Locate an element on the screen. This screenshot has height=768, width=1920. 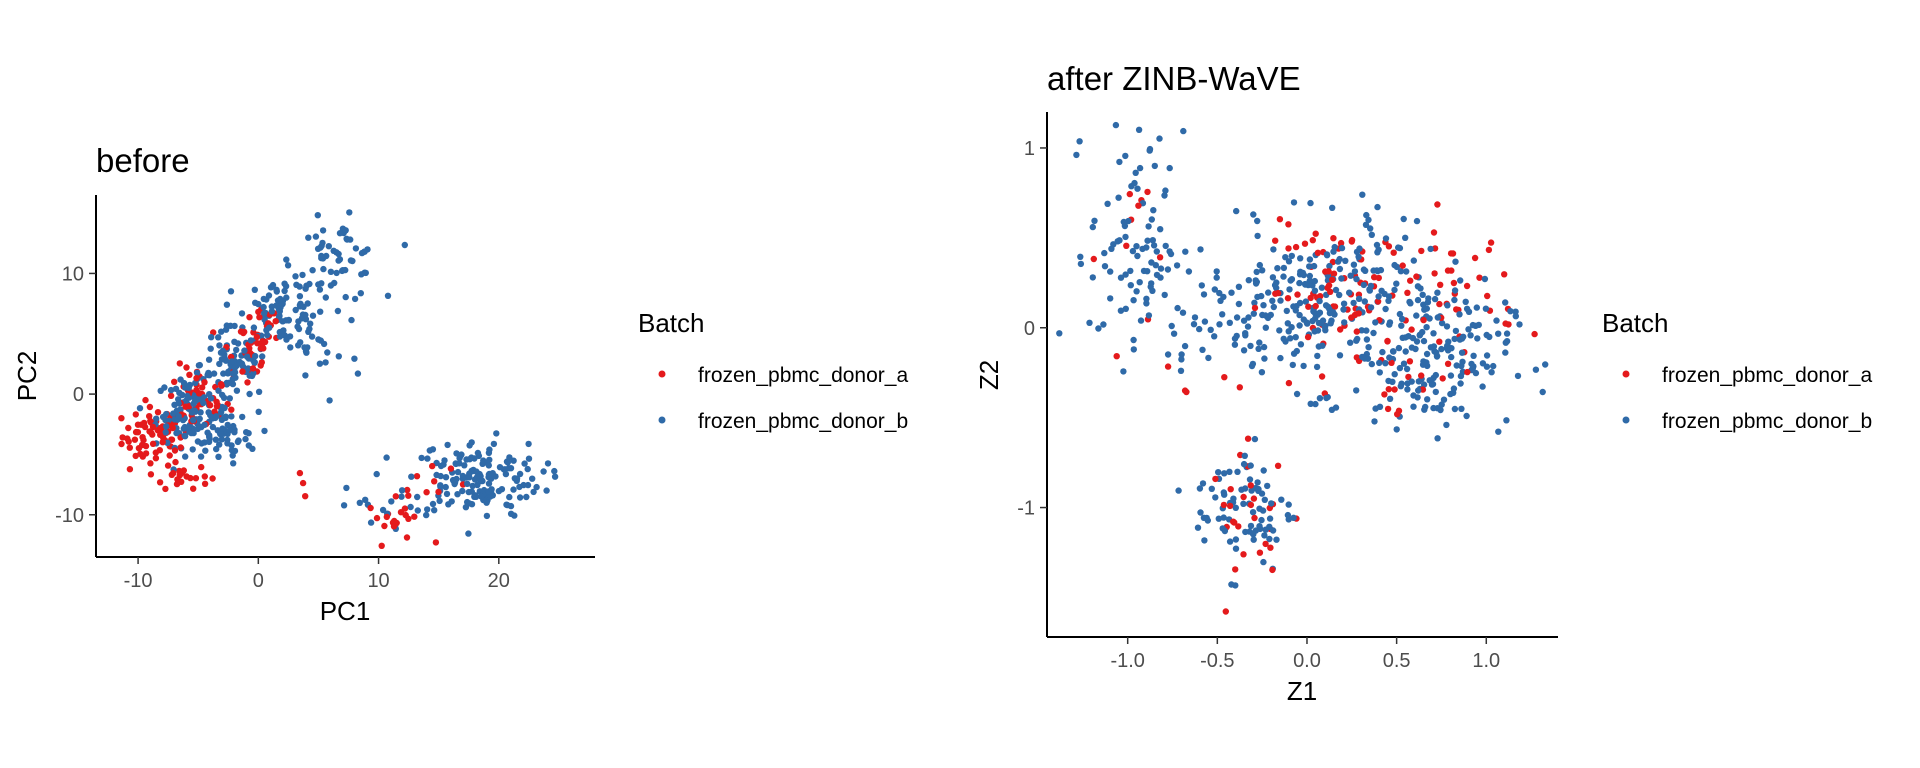
legend-label-donor-b: frozen_pbmc_donor_b is located at coordinates (1767, 421).